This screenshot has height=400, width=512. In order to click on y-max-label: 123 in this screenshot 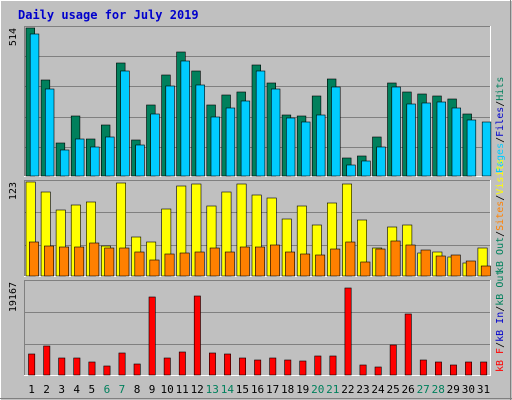, I will do `click(13, 191)`.